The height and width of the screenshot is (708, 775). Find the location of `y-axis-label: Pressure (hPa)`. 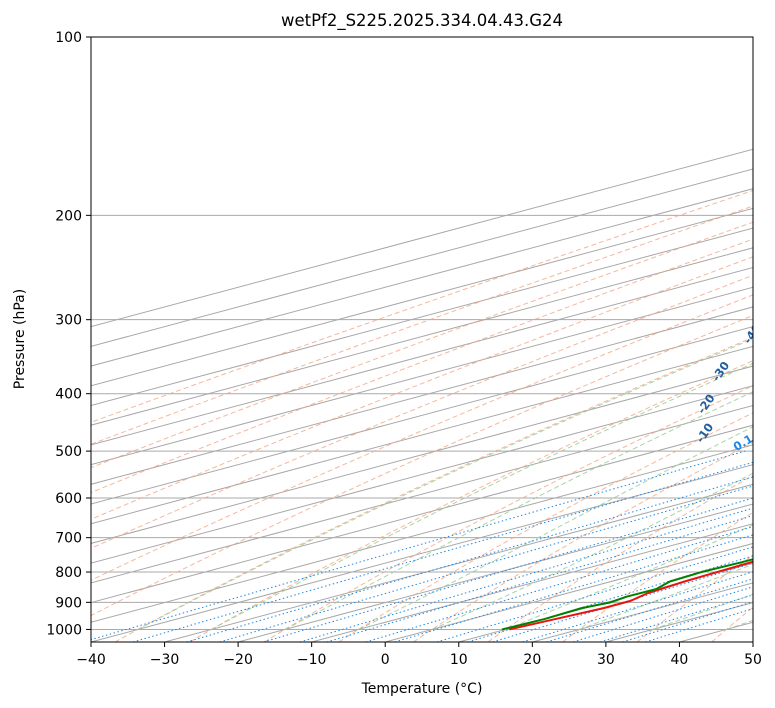

y-axis-label: Pressure (hPa) is located at coordinates (20, 339).